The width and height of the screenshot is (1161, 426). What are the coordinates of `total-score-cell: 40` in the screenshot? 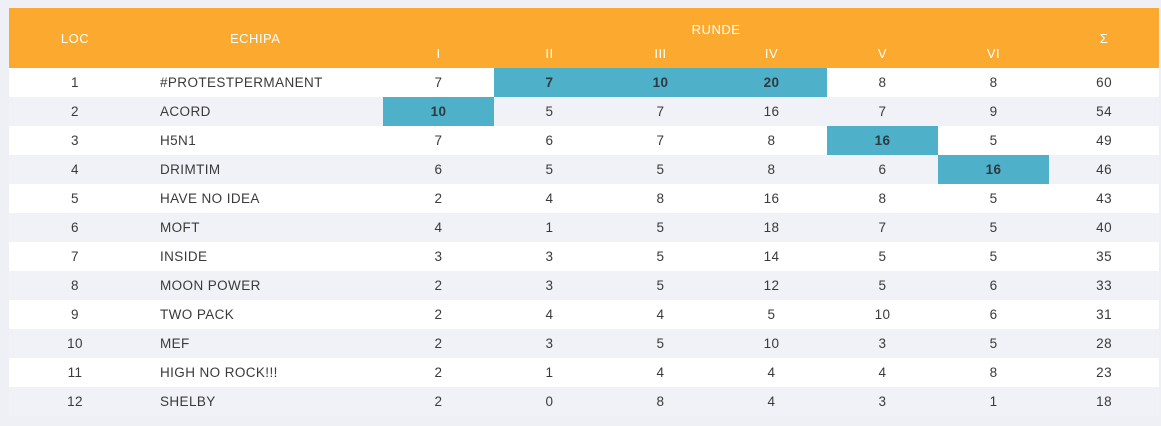 It's located at (1104, 227).